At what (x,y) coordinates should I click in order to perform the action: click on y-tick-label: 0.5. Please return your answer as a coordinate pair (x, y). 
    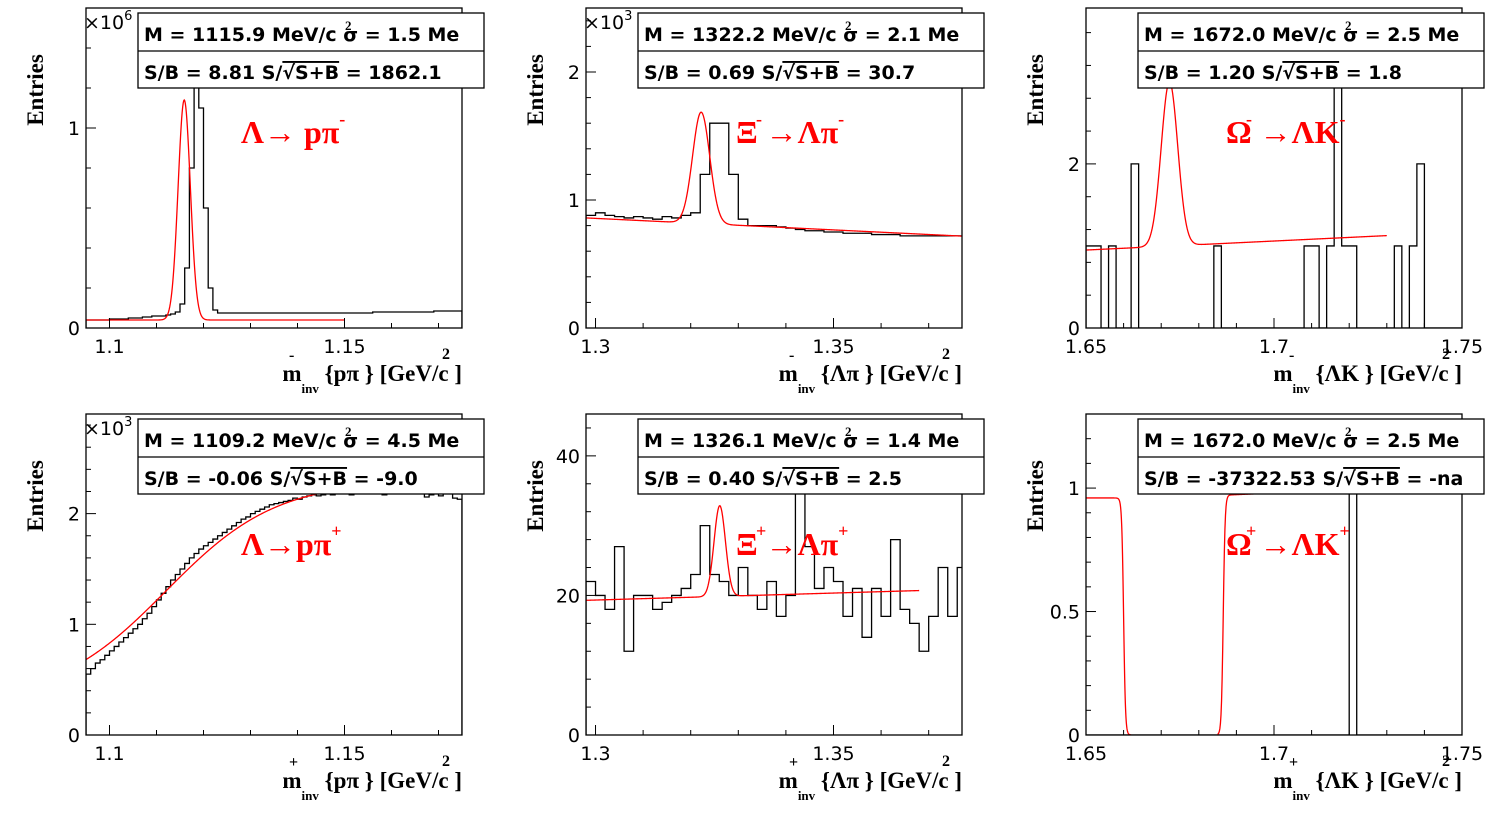
    Looking at the image, I should click on (1065, 613).